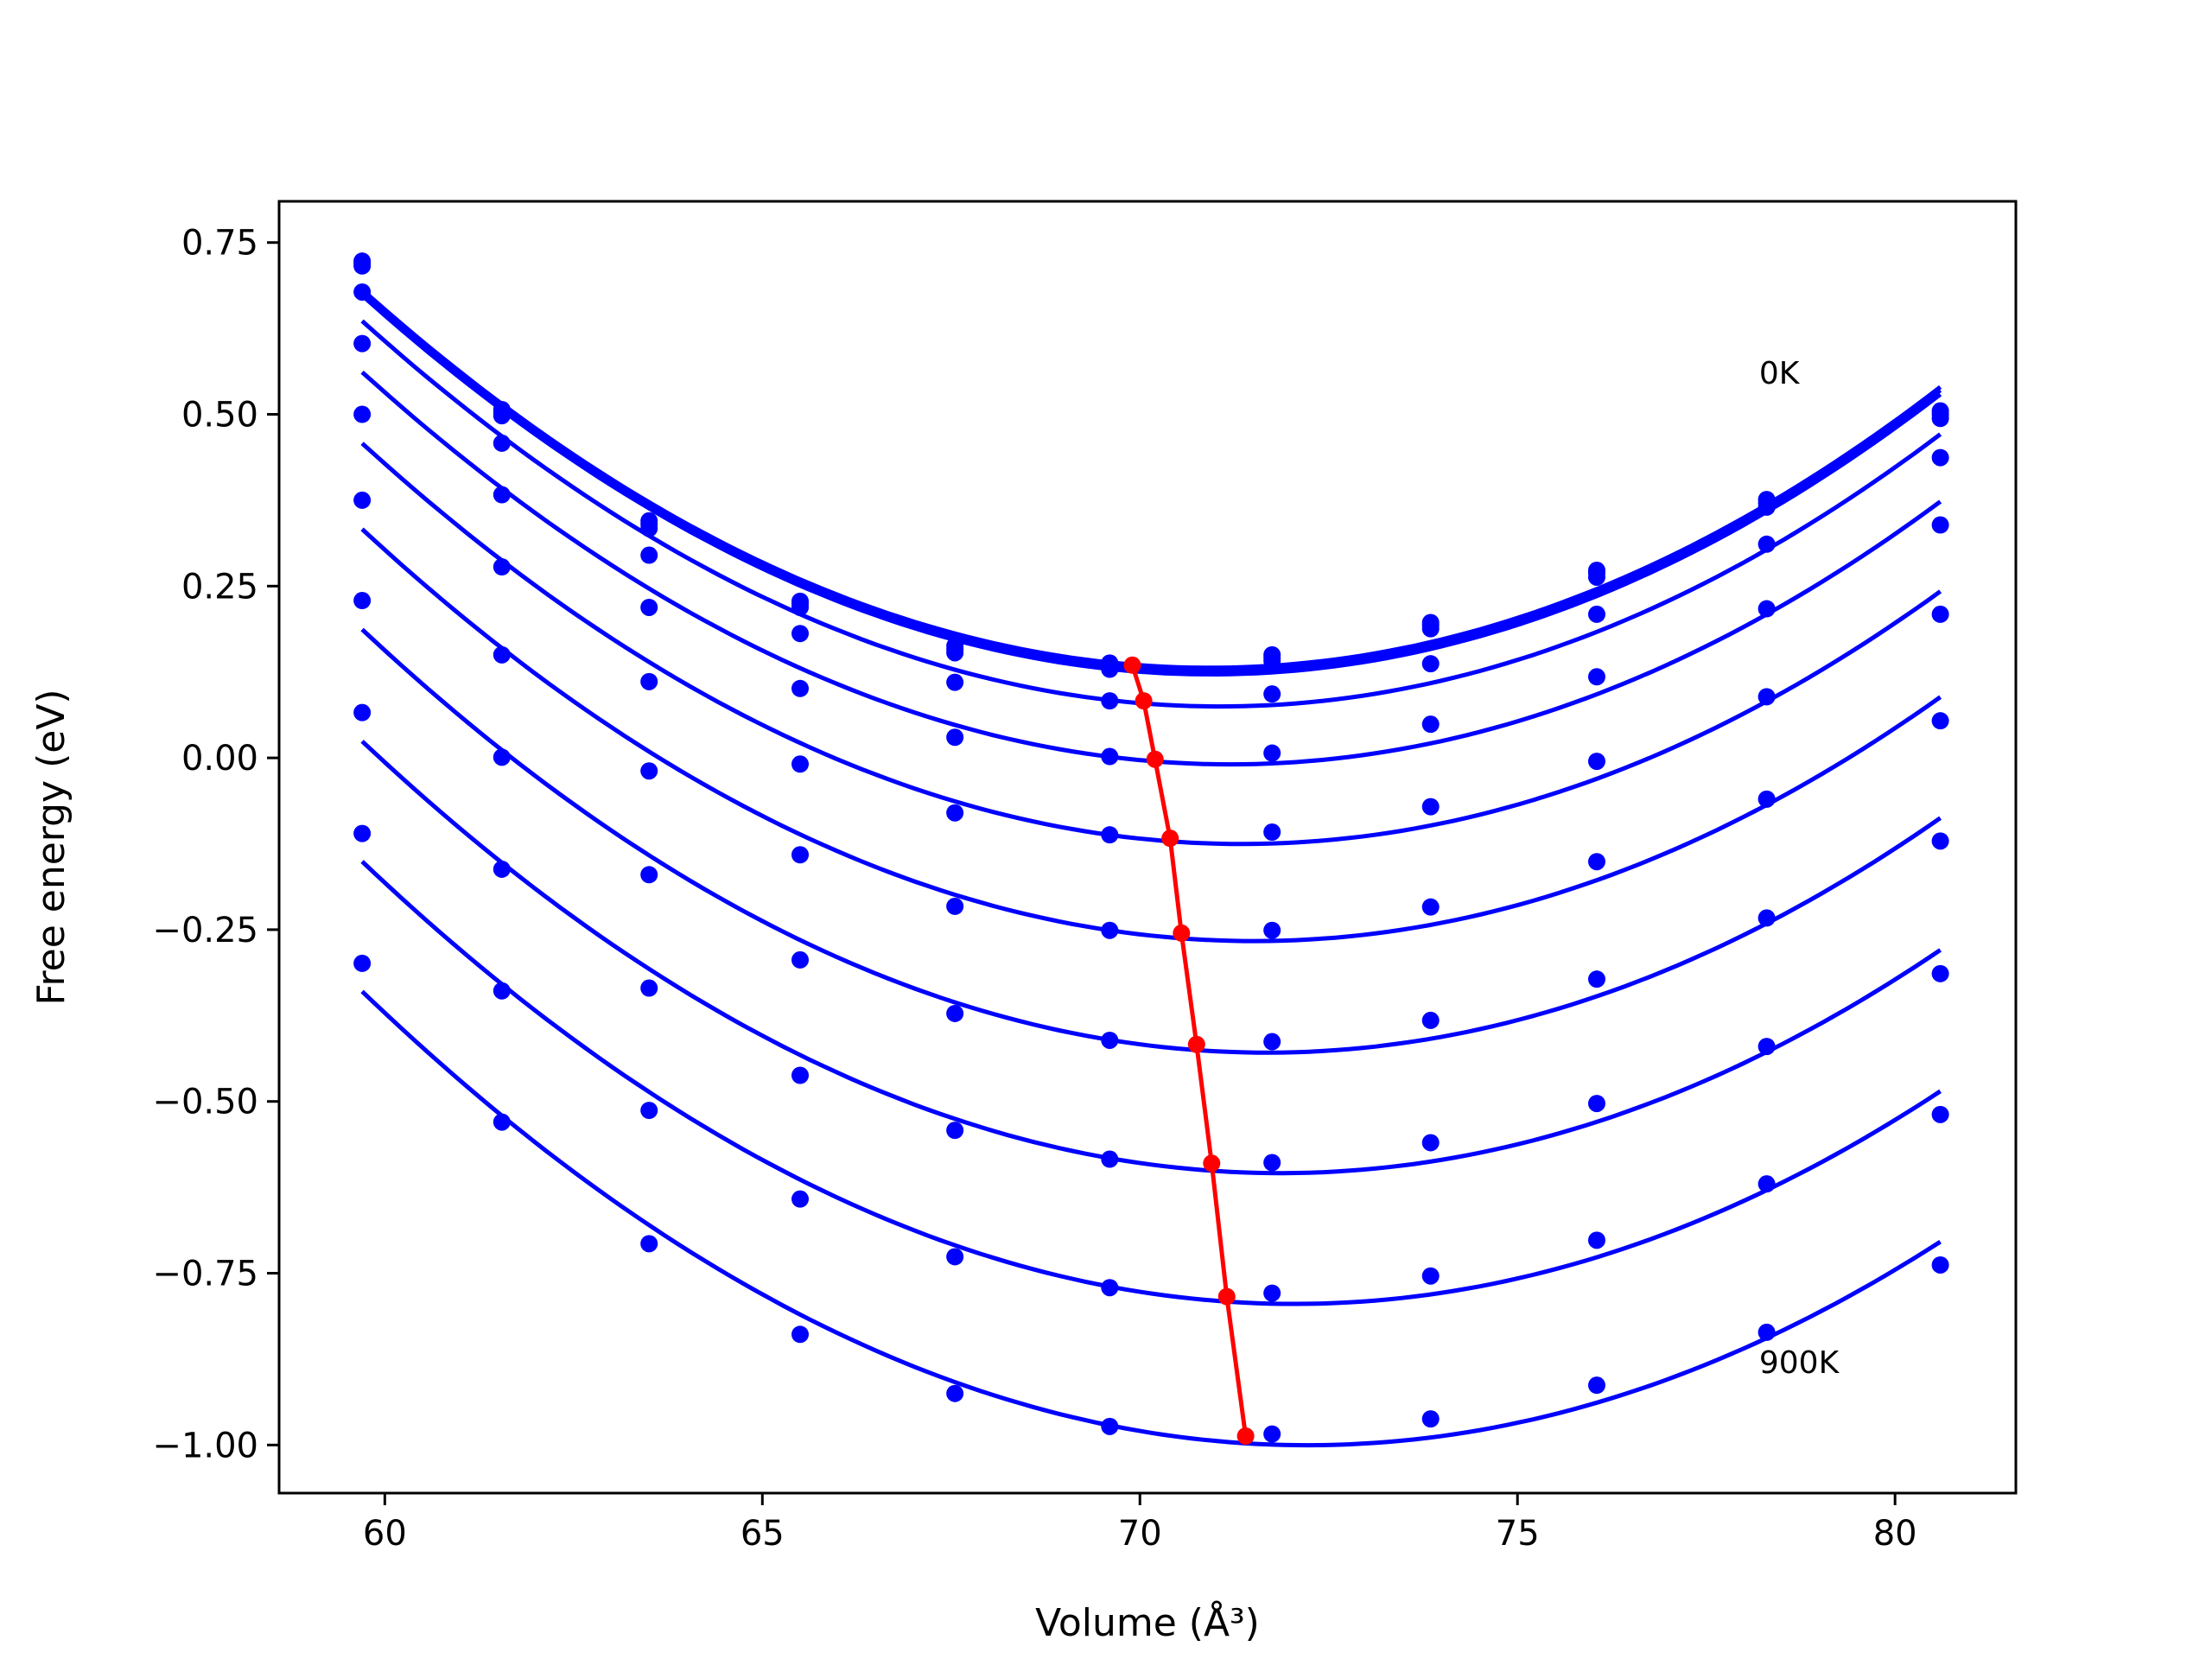  What do you see at coordinates (219, 759) in the screenshot?
I see `y-tick-label-3: 0.00` at bounding box center [219, 759].